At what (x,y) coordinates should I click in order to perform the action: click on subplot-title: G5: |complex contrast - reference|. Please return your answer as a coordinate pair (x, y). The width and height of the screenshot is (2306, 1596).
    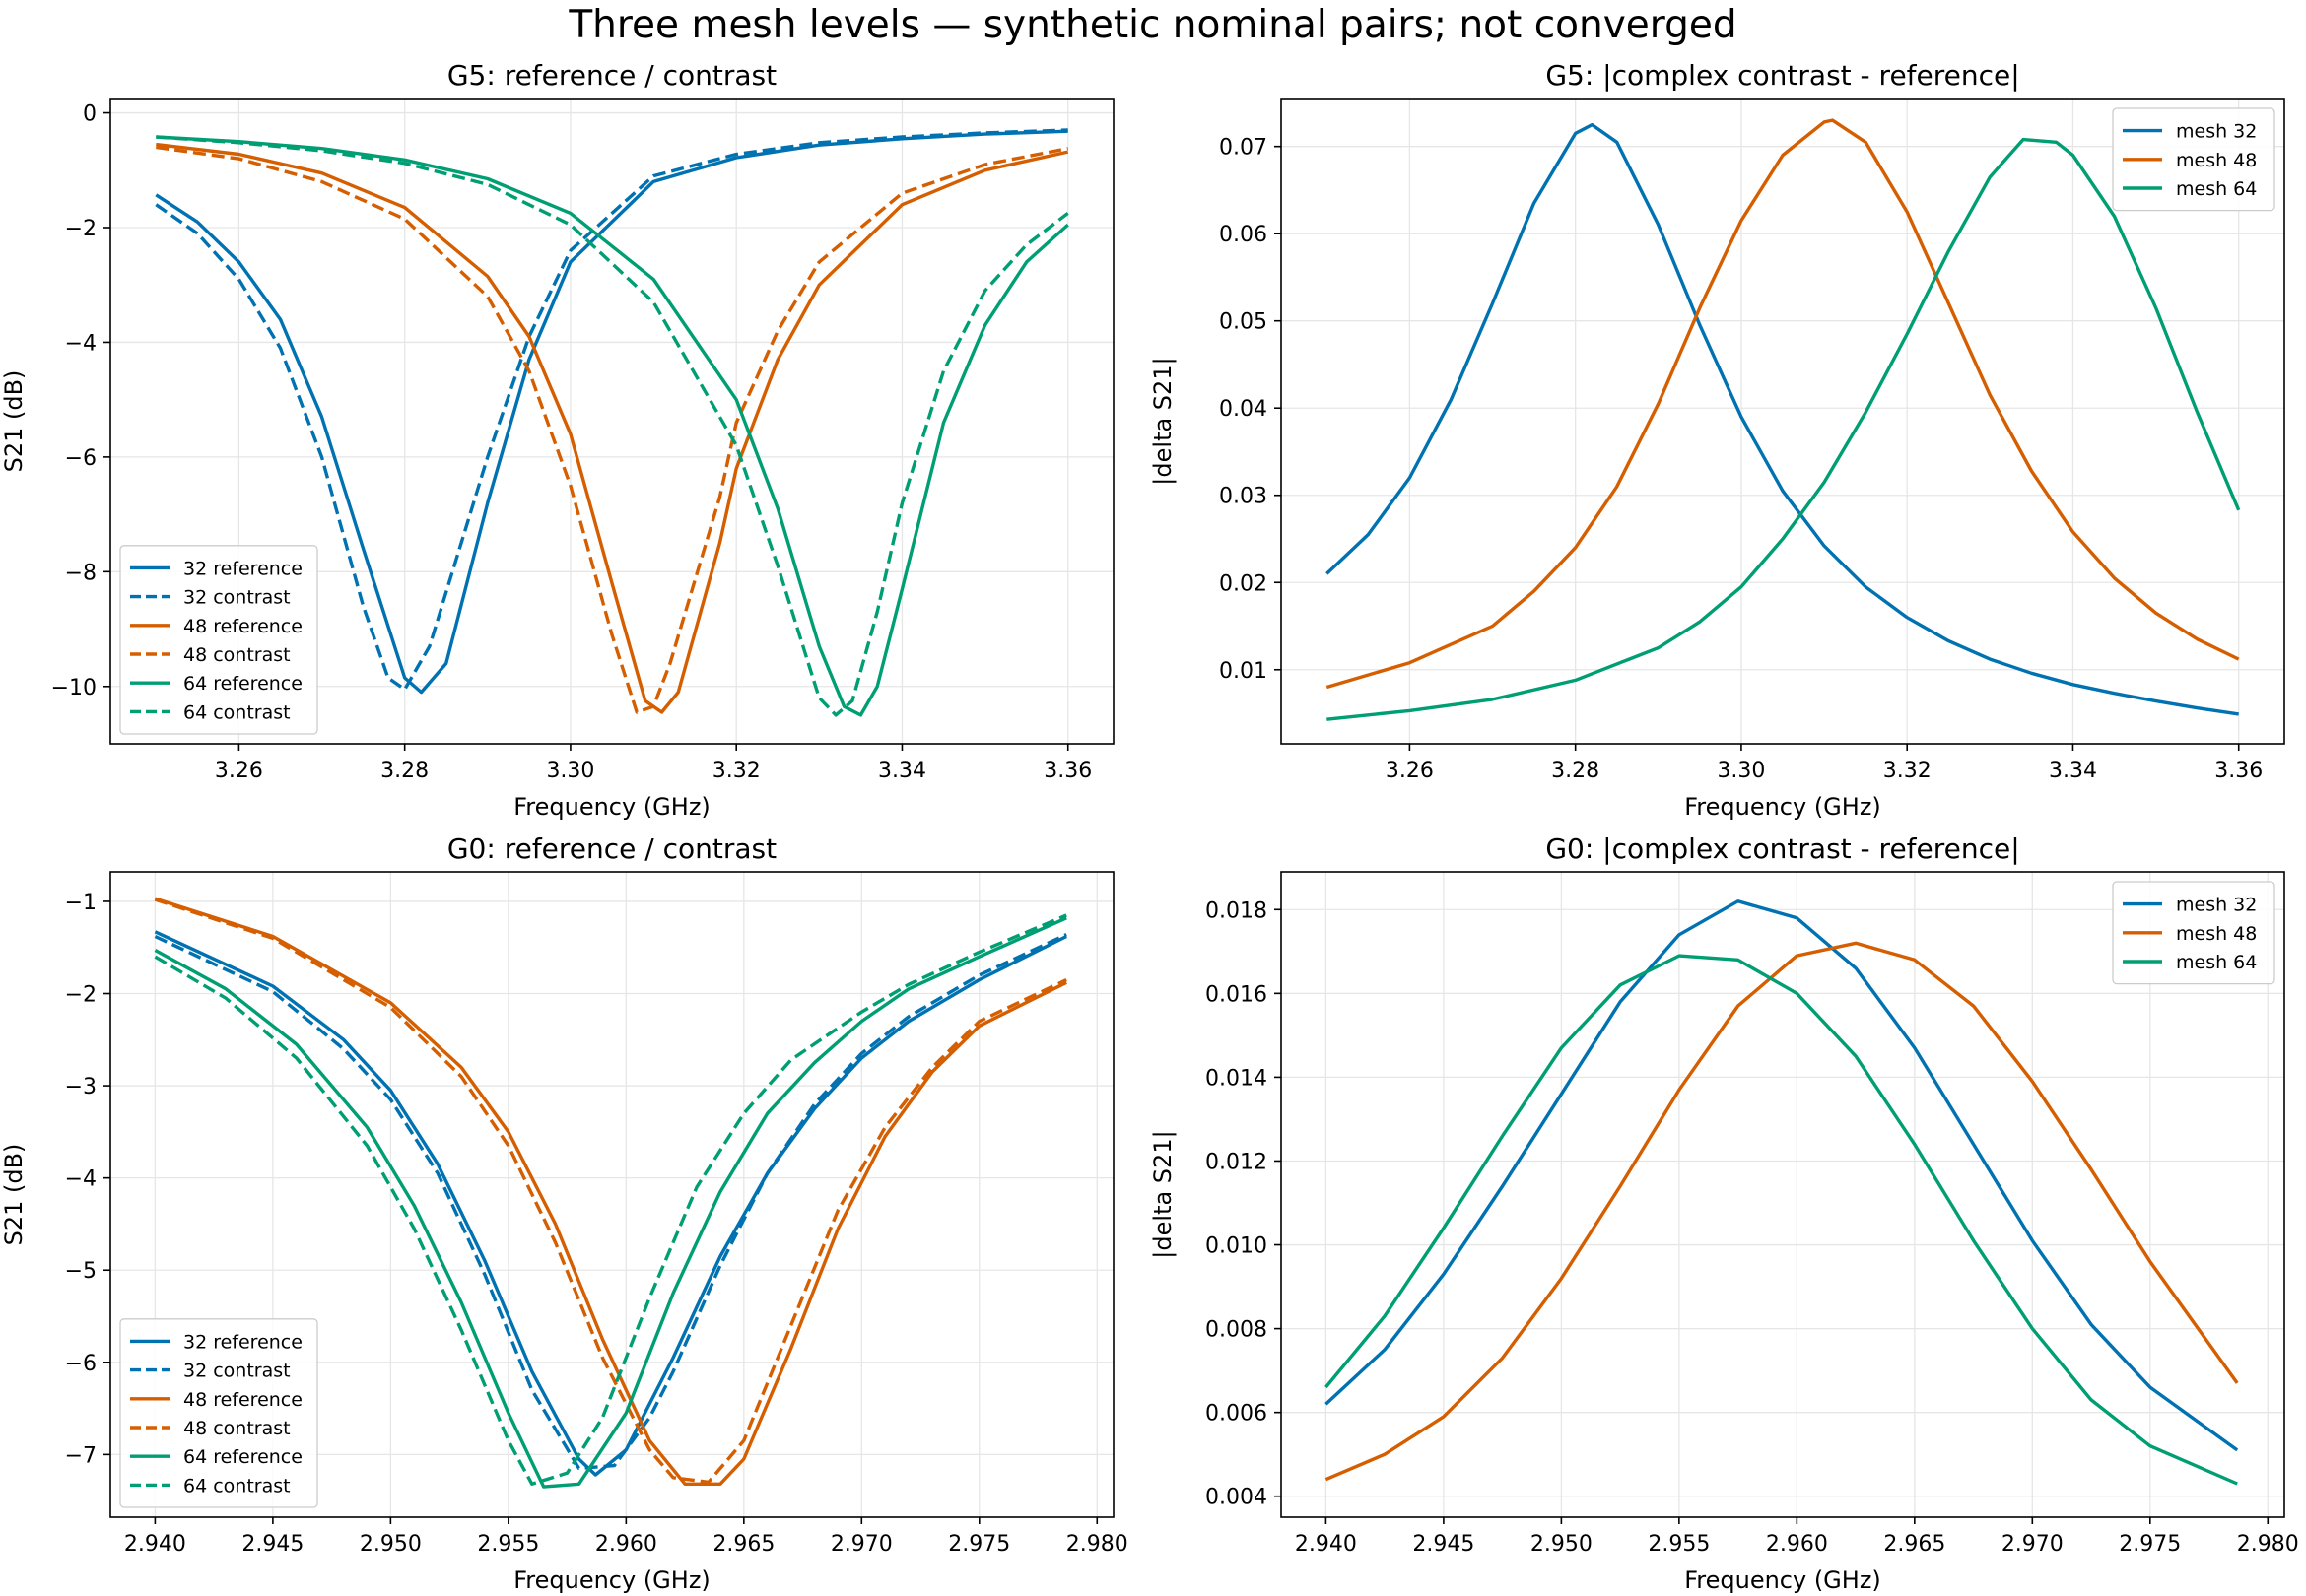
    Looking at the image, I should click on (1782, 75).